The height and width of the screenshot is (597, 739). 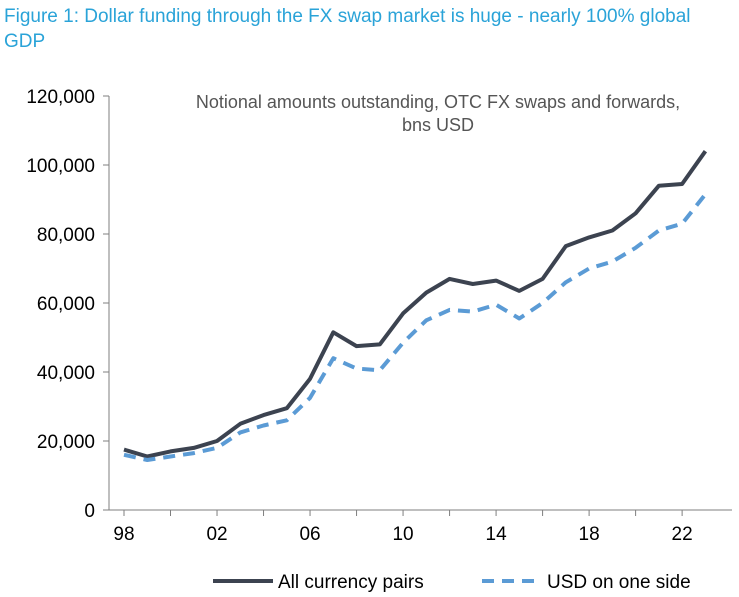 What do you see at coordinates (66, 373) in the screenshot?
I see `y-tick-label: 40,000` at bounding box center [66, 373].